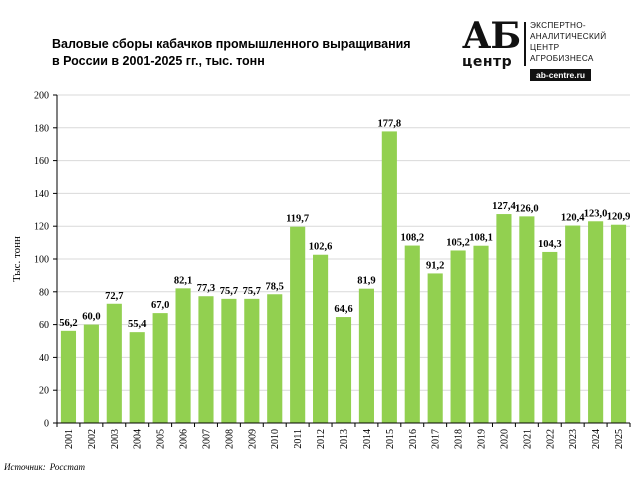 The image size is (640, 480). What do you see at coordinates (158, 61) in the screenshot?
I see `chart-title-line-2: в России в 2001-2025 гг., тыс. тонн` at bounding box center [158, 61].